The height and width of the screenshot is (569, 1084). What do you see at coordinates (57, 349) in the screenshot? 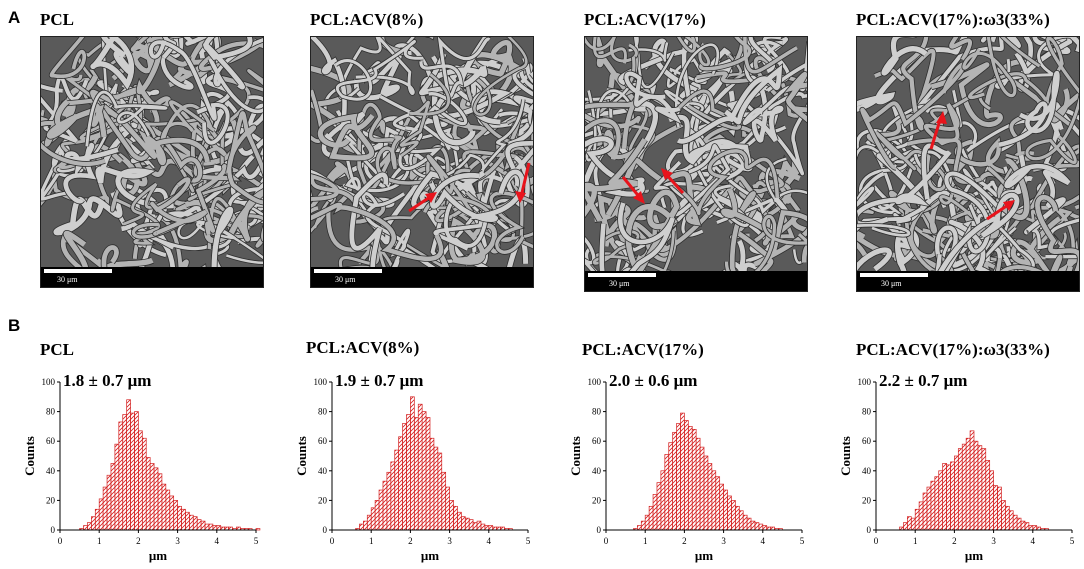
I see `histogram-title: PCL` at bounding box center [57, 349].